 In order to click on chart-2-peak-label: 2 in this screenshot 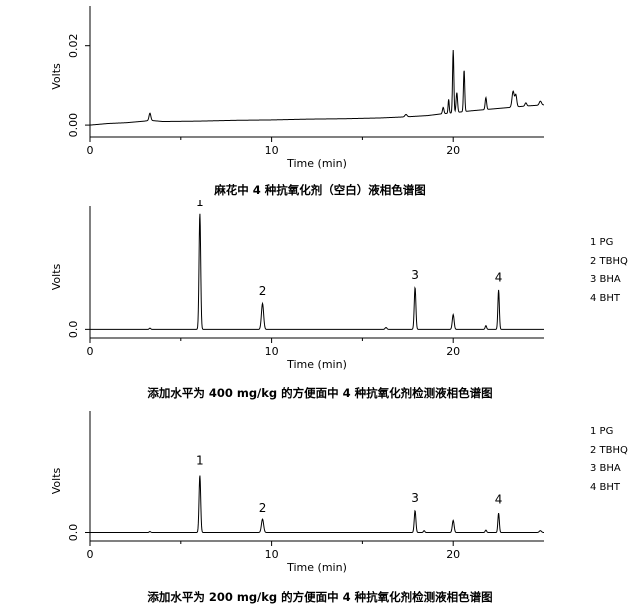, I will do `click(263, 291)`.